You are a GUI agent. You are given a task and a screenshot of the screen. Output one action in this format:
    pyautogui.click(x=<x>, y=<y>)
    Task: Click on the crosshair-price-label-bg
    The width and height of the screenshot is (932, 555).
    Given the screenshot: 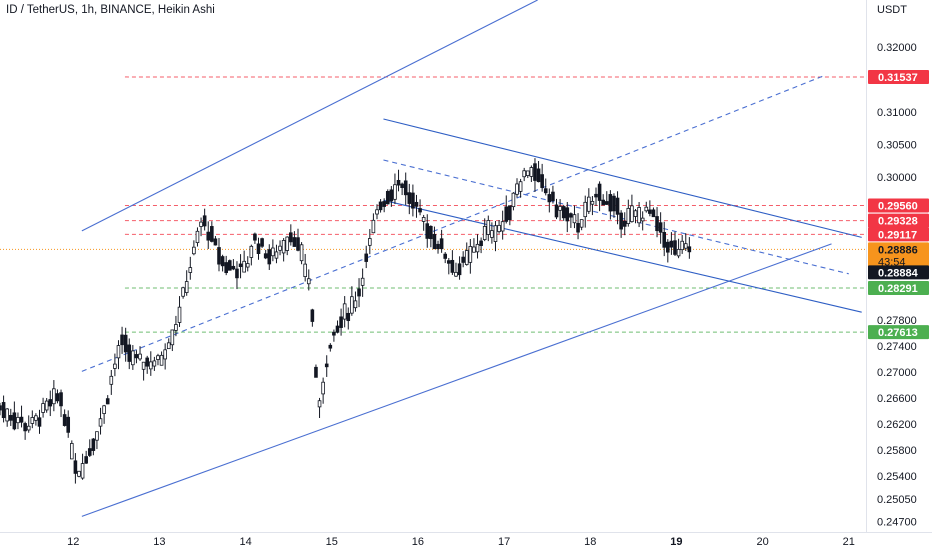 What is the action you would take?
    pyautogui.click(x=898, y=272)
    